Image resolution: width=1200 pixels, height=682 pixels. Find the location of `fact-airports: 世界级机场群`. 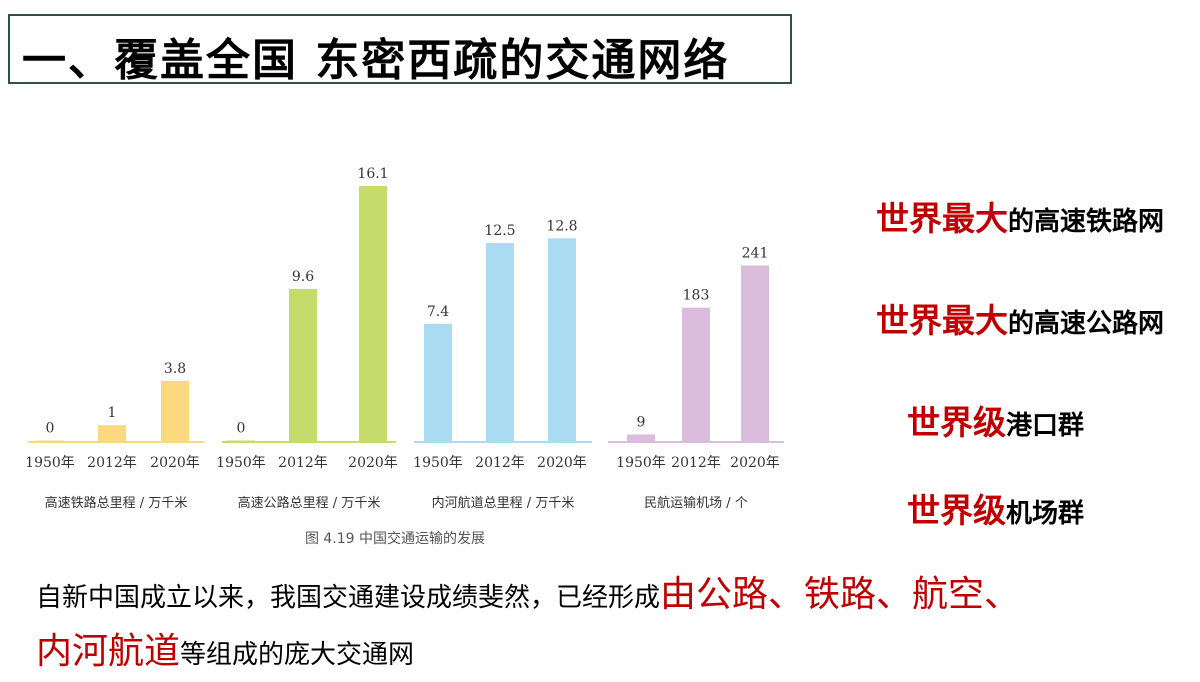

fact-airports: 世界级机场群 is located at coordinates (995, 508).